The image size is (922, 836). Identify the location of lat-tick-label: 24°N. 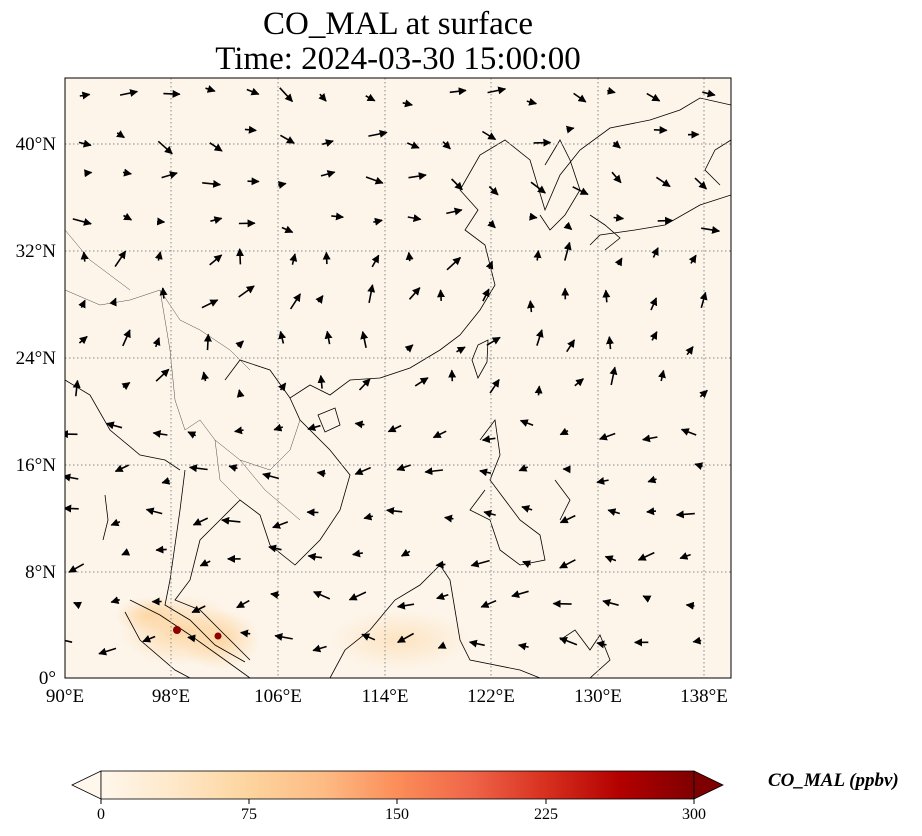
(35, 358).